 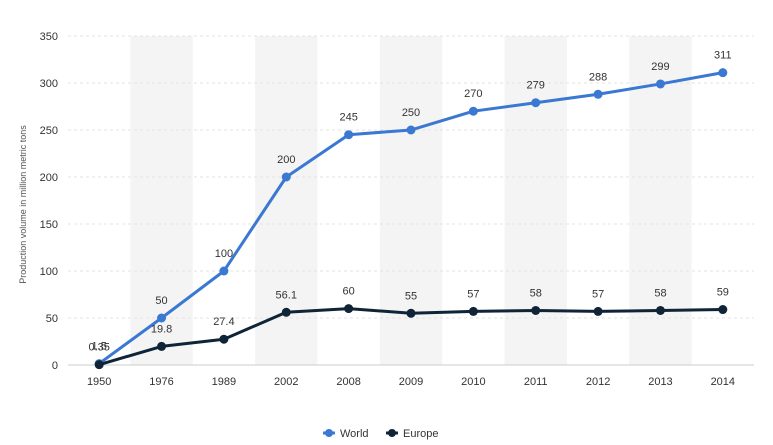 What do you see at coordinates (161, 329) in the screenshot?
I see `data-label-europe: 19.8` at bounding box center [161, 329].